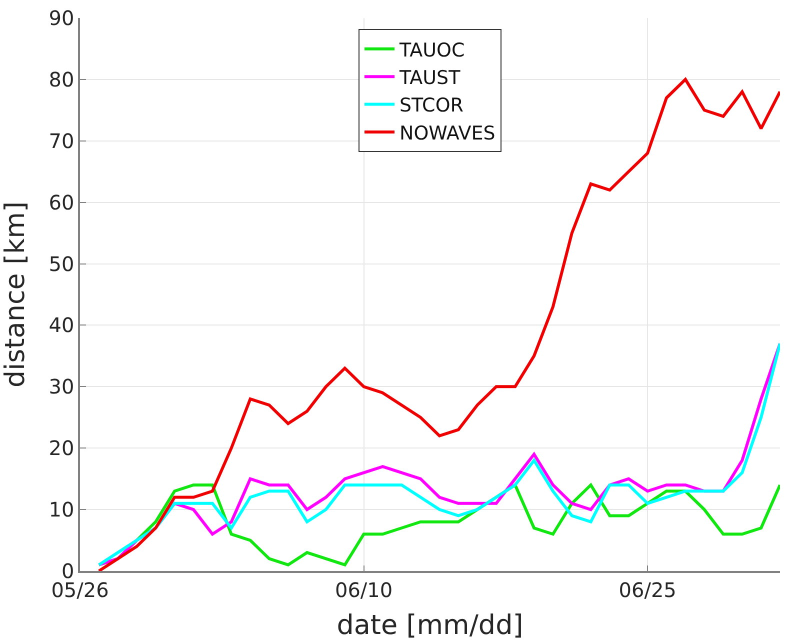 The width and height of the screenshot is (786, 641). Describe the element at coordinates (430, 625) in the screenshot. I see `x-axis-title: date [mm/dd]` at that location.